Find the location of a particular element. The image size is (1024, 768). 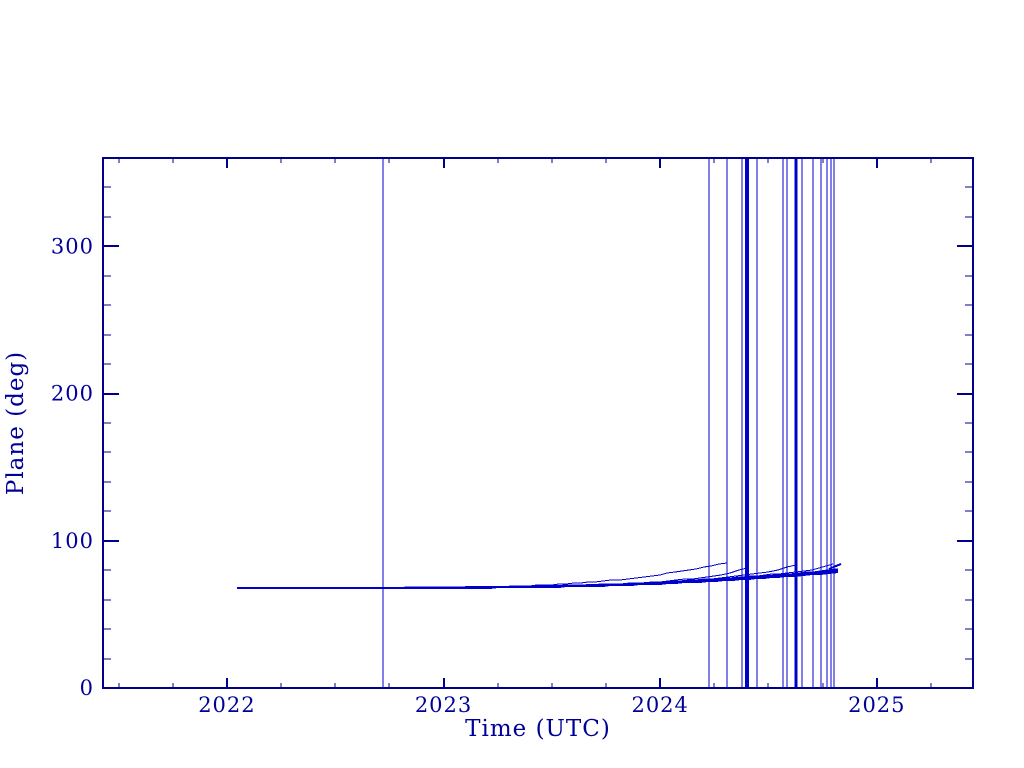

trajectory-member-c is located at coordinates (728, 573).